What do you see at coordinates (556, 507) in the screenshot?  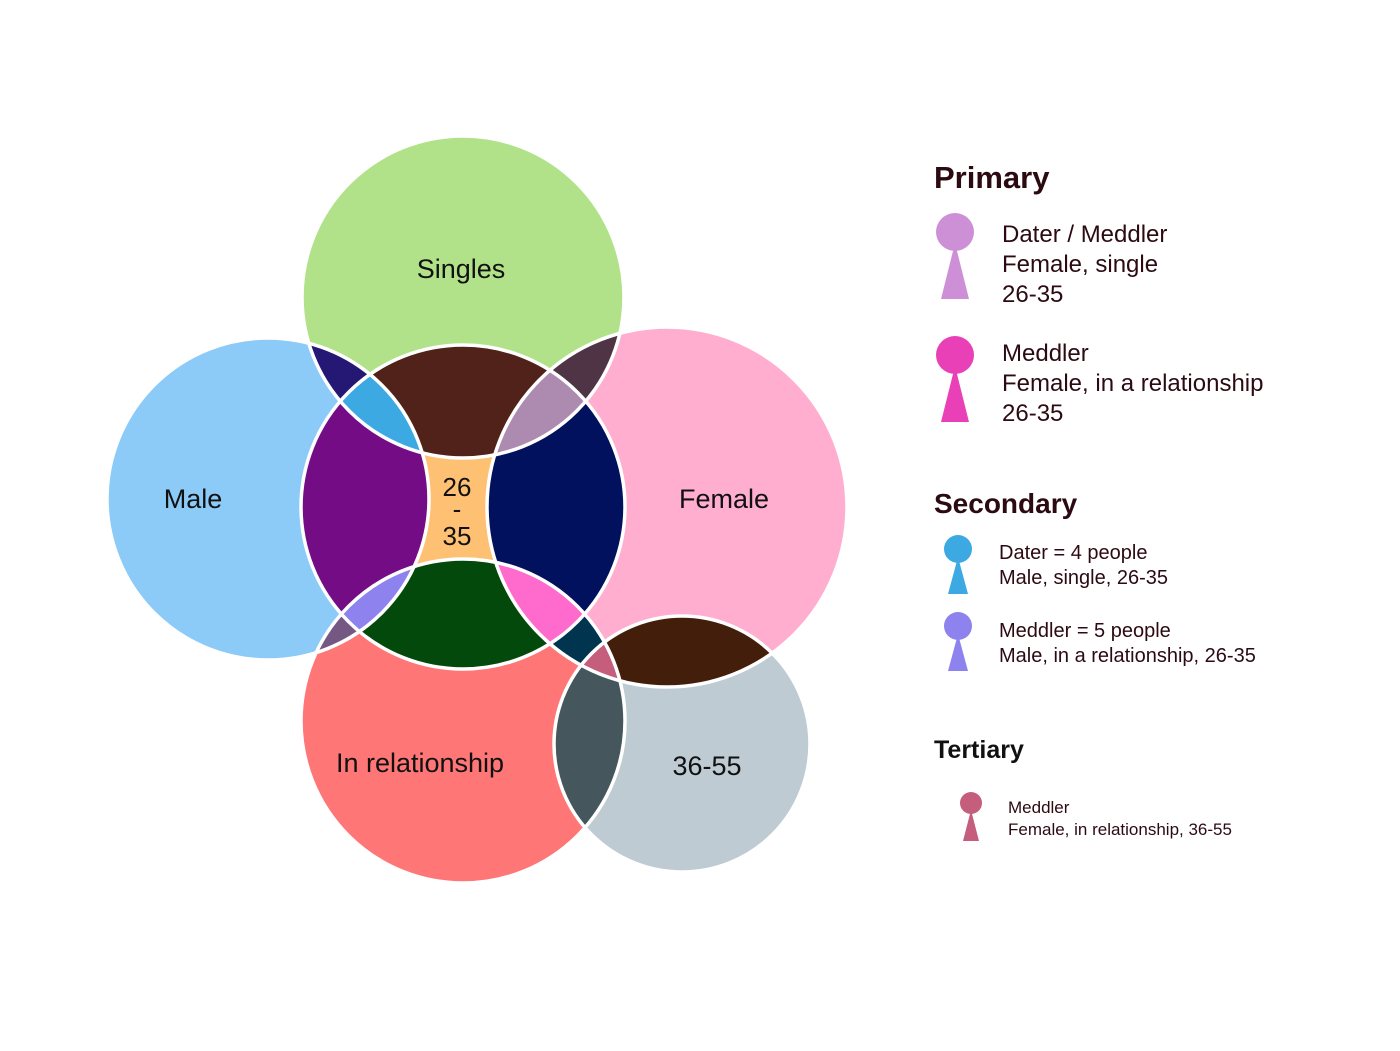 I see `female-26-35-overlap` at bounding box center [556, 507].